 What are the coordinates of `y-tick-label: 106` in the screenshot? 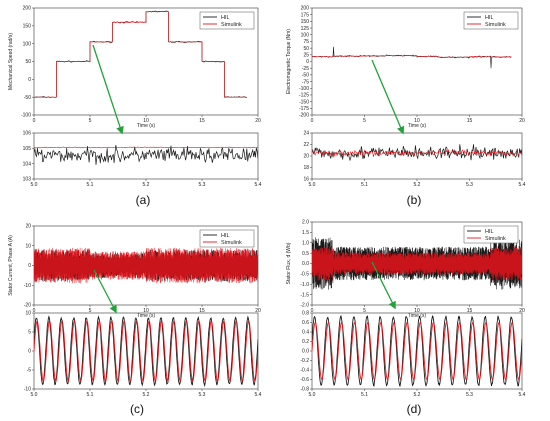 It's located at (27, 134).